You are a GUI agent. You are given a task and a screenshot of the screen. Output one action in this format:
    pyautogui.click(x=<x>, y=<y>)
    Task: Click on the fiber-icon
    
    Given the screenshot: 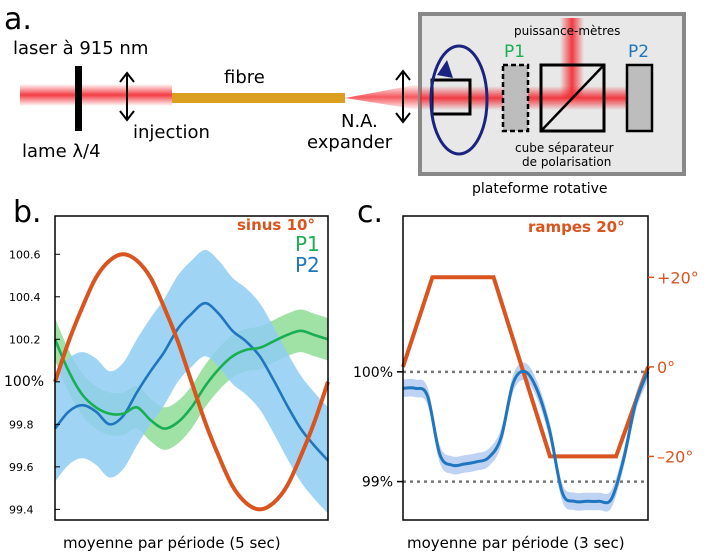 What is the action you would take?
    pyautogui.click(x=258, y=98)
    